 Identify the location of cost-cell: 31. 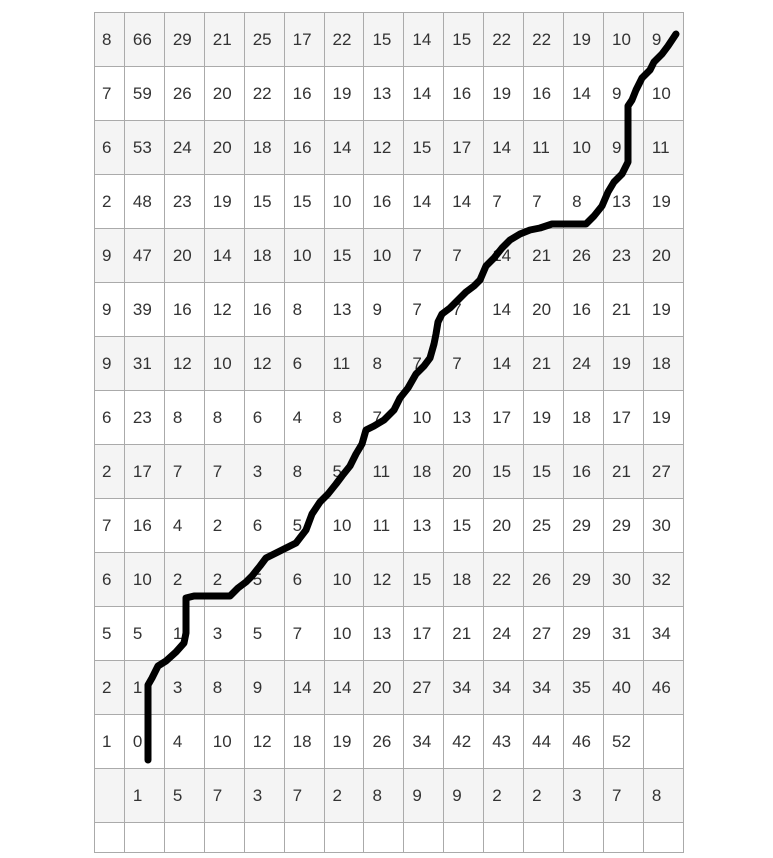
(623, 633).